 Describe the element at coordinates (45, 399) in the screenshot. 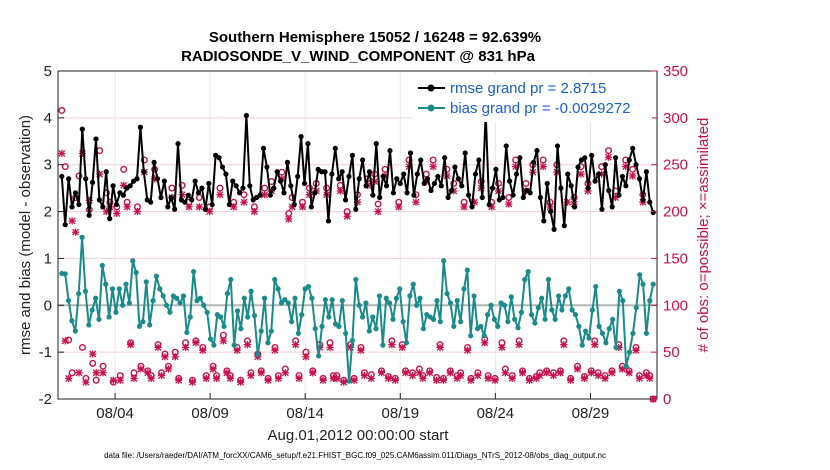

I see `y-tick-label: -2` at that location.